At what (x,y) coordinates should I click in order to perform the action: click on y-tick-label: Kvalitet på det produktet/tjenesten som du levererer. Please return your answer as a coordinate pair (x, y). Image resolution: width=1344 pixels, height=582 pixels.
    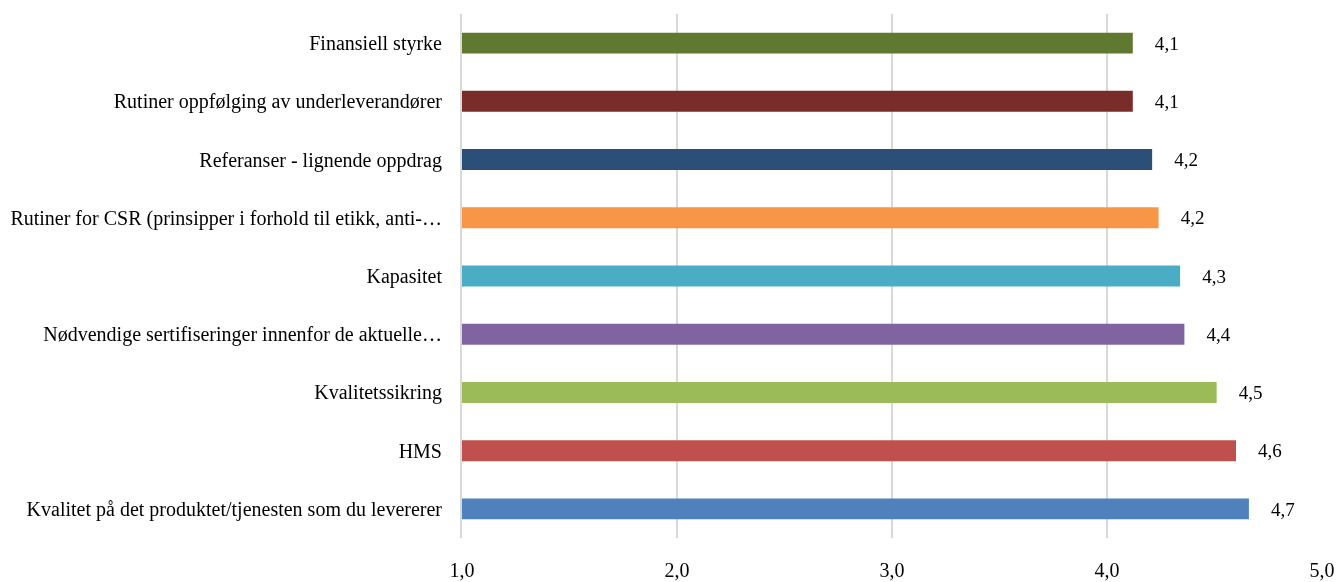
    Looking at the image, I should click on (234, 509).